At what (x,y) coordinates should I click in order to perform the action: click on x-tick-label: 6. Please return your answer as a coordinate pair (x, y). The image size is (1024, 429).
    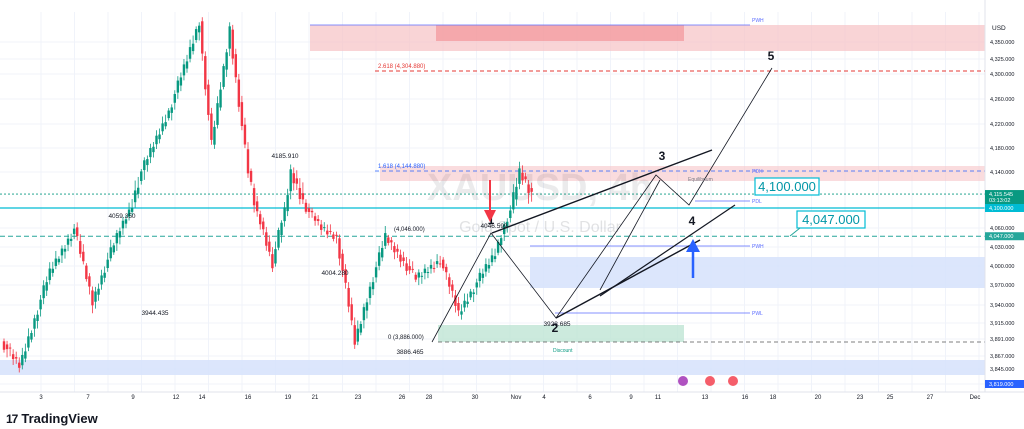
    Looking at the image, I should click on (590, 398).